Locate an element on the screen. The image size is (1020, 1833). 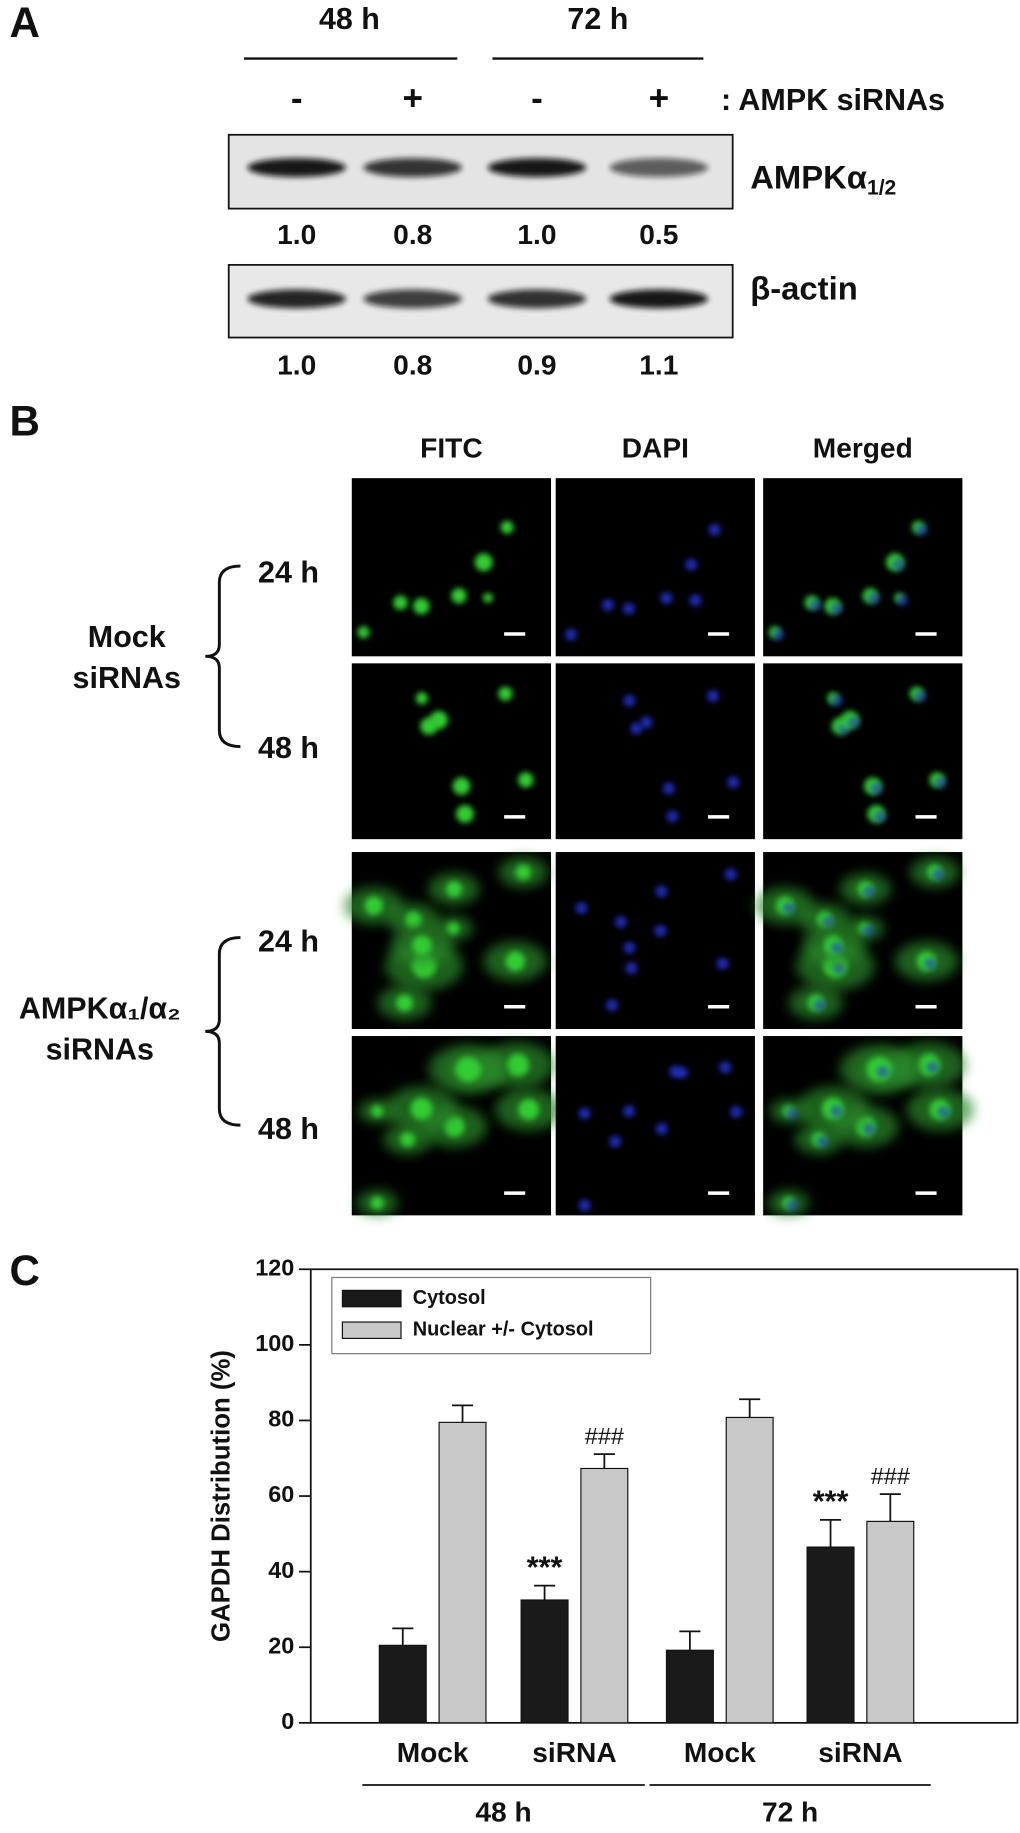
time-label: 48 h is located at coordinates (288, 748).